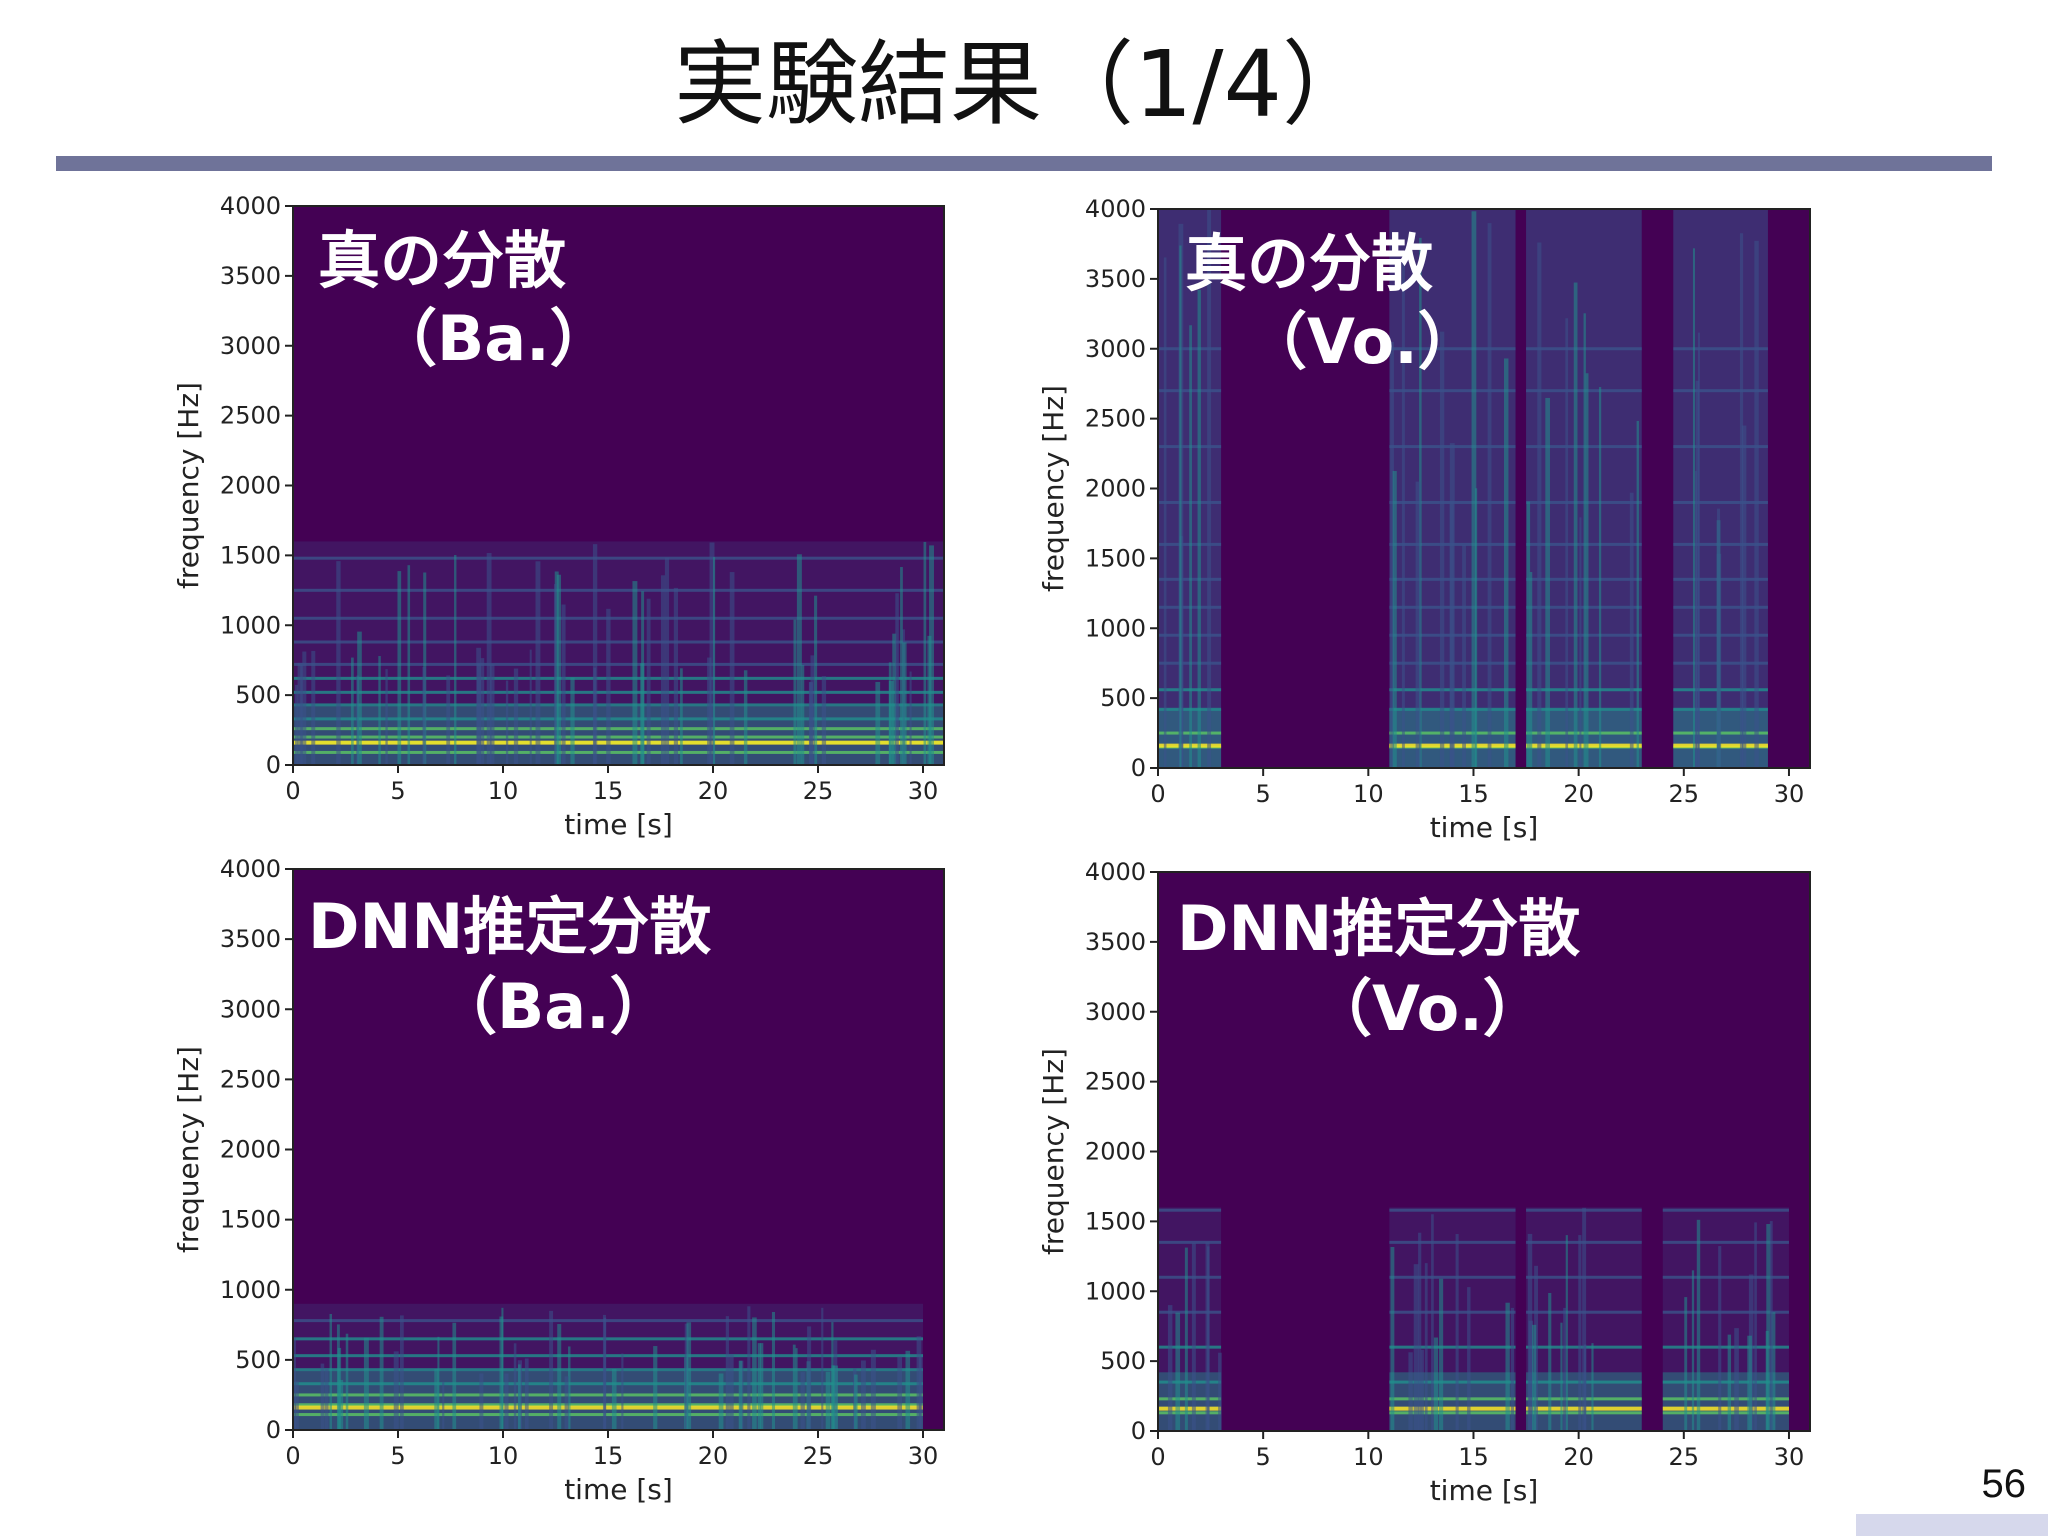  I want to click on x-tick-label: 30, so click(1789, 794).